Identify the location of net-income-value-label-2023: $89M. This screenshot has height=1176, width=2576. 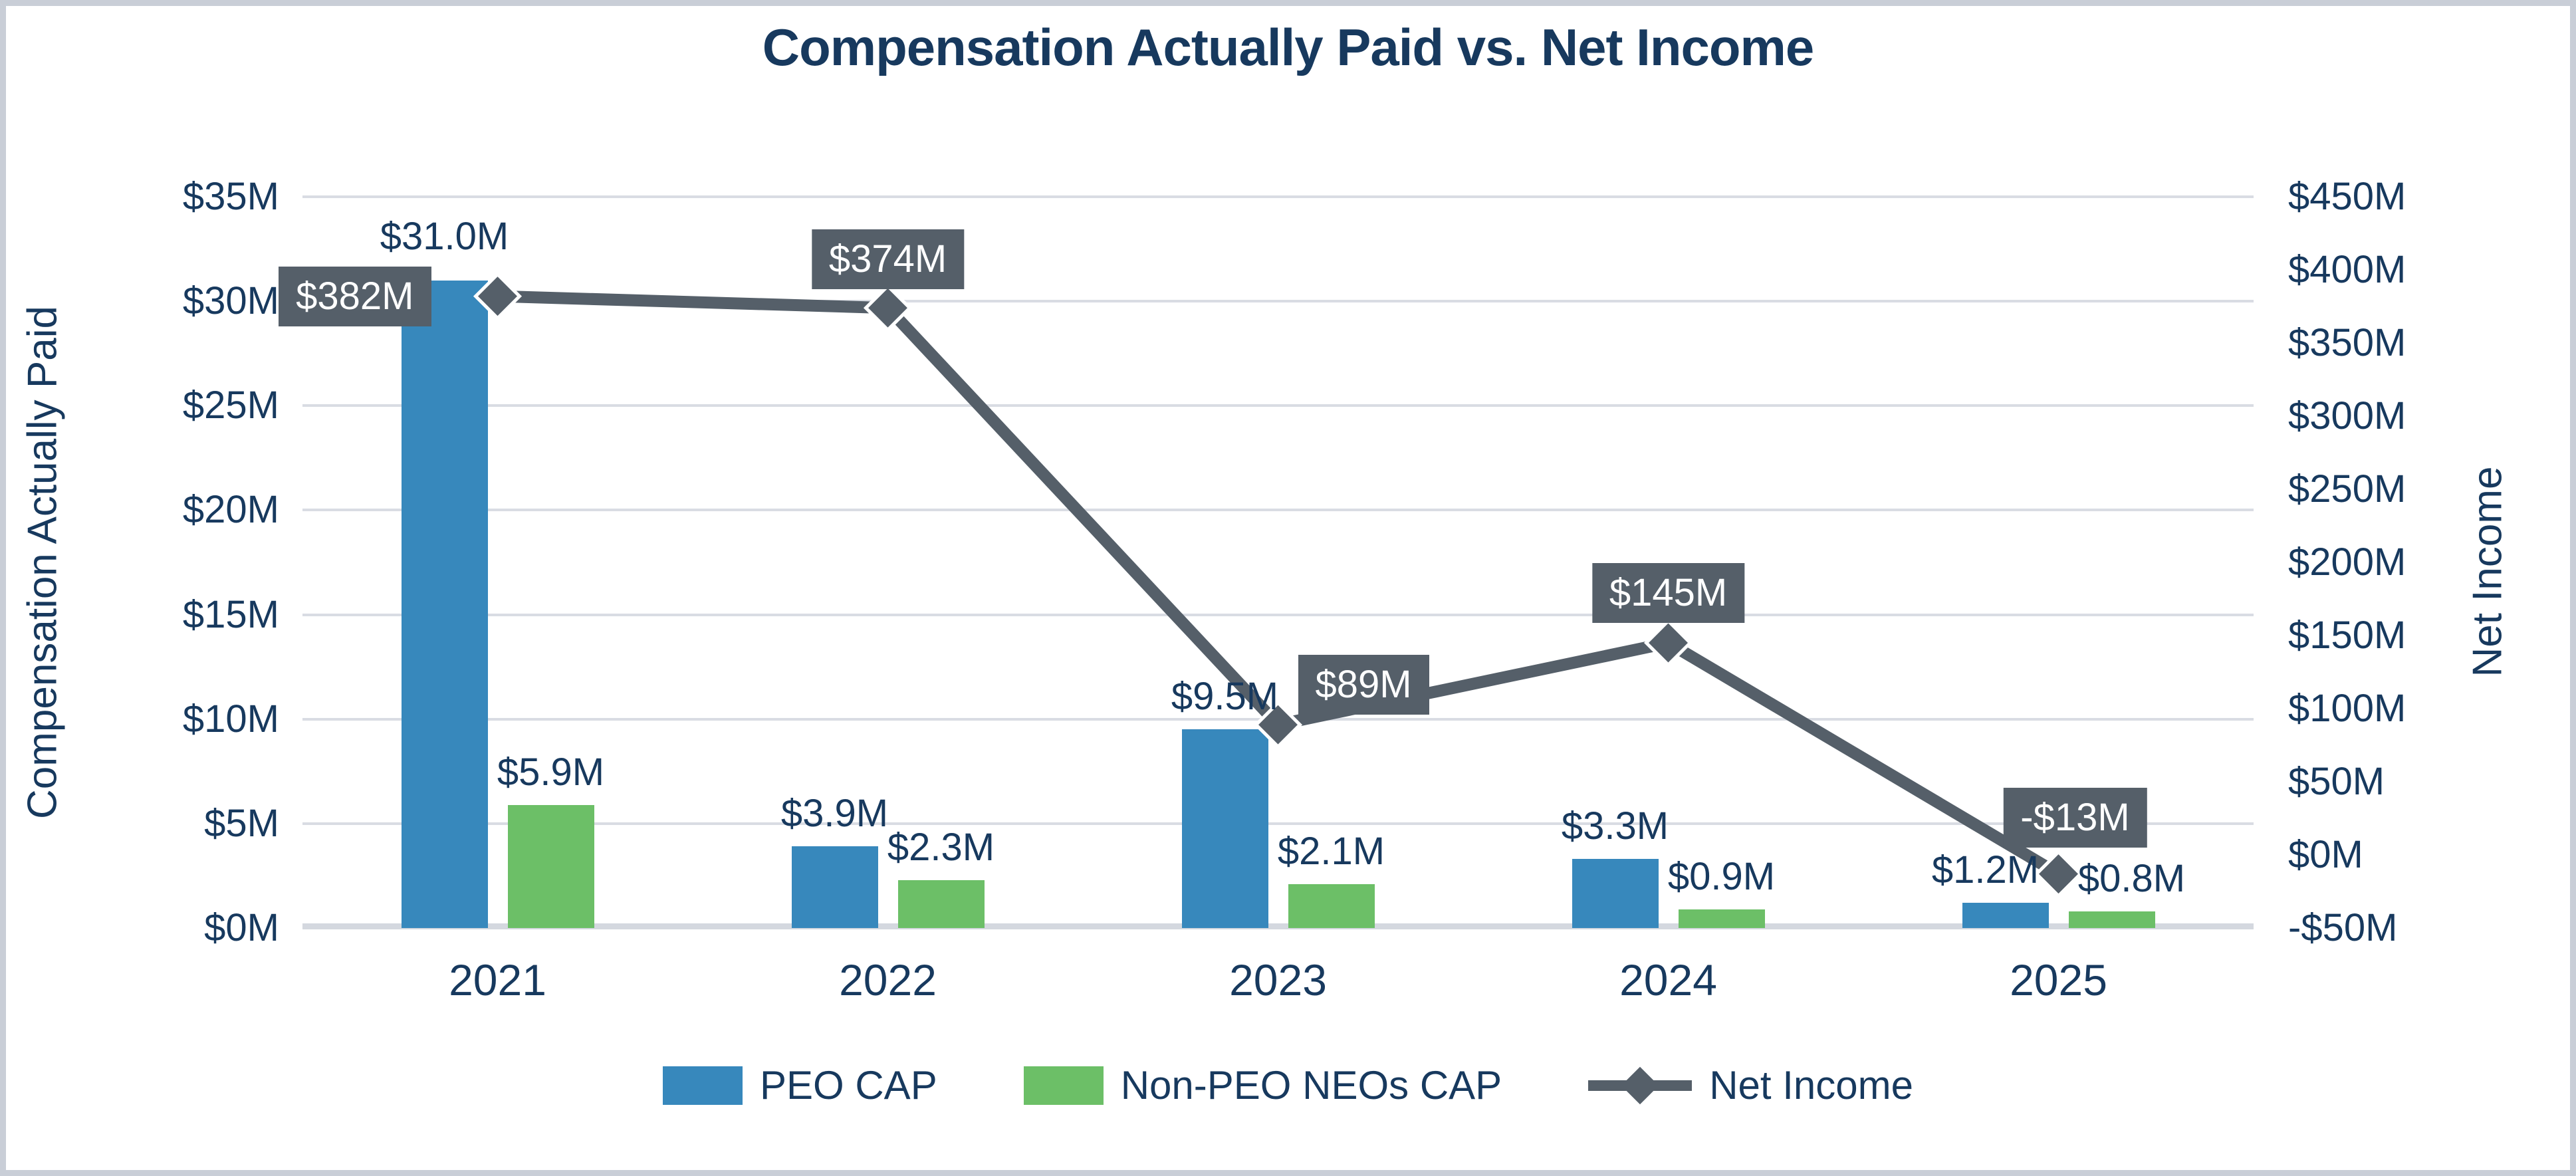
(1363, 685).